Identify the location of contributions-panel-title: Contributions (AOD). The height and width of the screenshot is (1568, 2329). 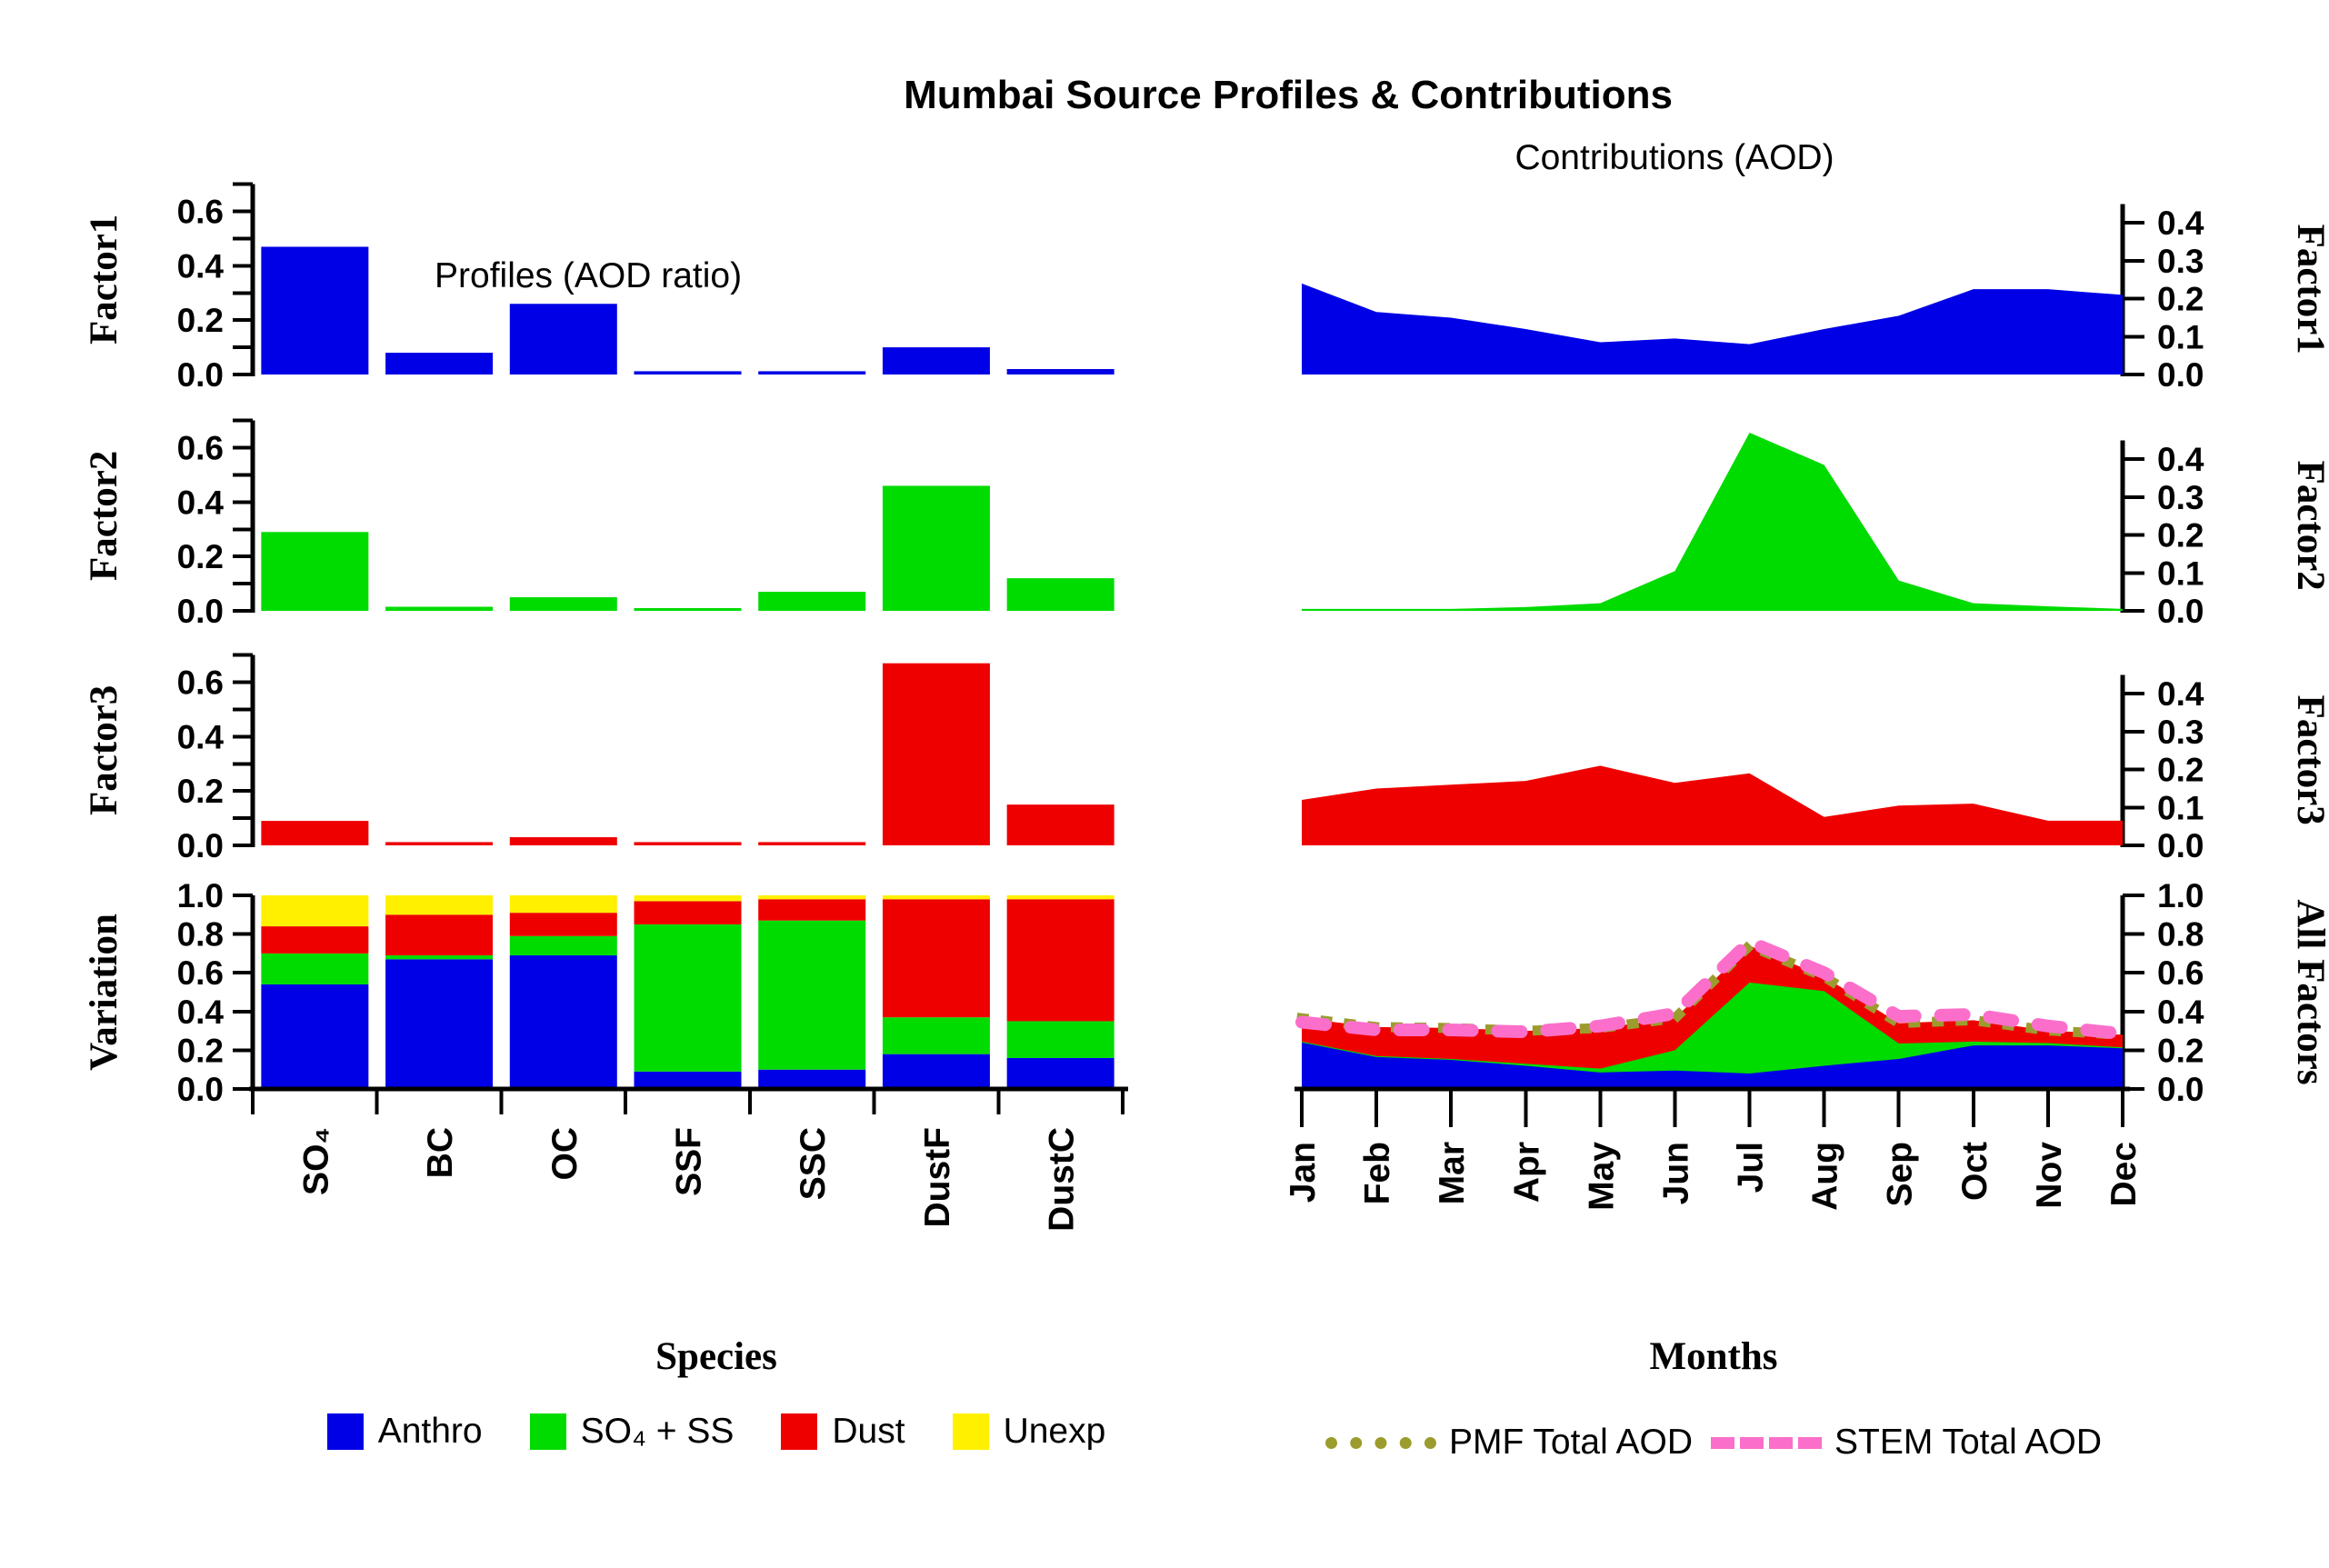
(1674, 158).